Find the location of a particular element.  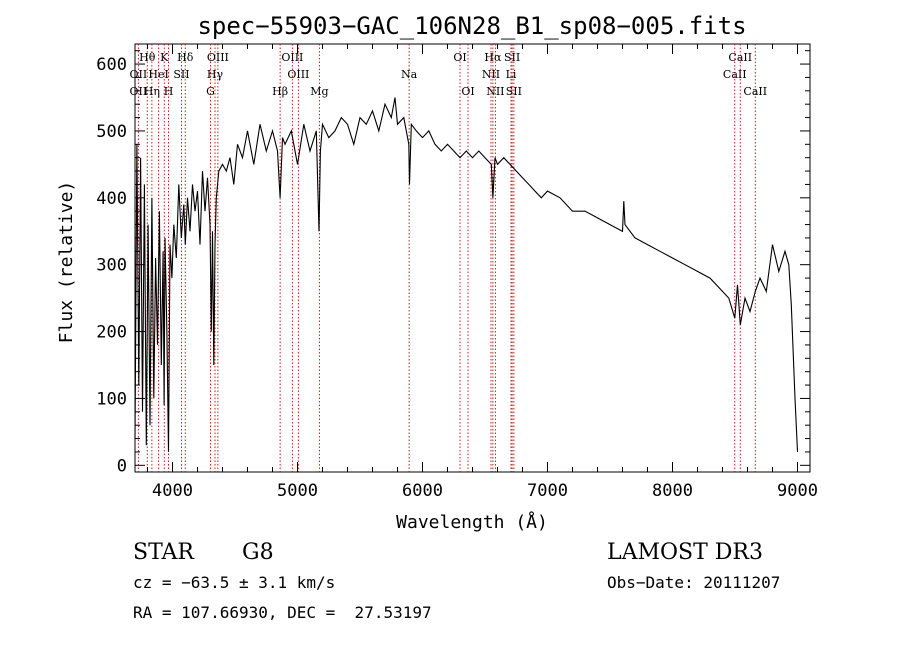

y-axis-label: Flux (relative) is located at coordinates (66, 262).